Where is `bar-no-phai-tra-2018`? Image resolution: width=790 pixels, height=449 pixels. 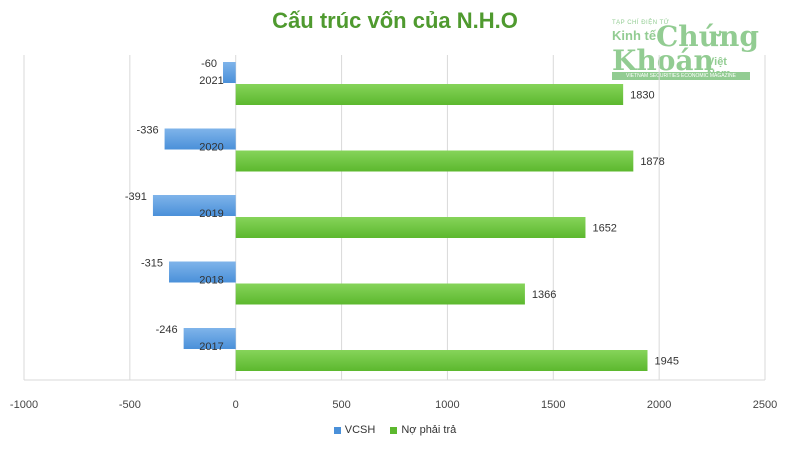 bar-no-phai-tra-2018 is located at coordinates (380, 294).